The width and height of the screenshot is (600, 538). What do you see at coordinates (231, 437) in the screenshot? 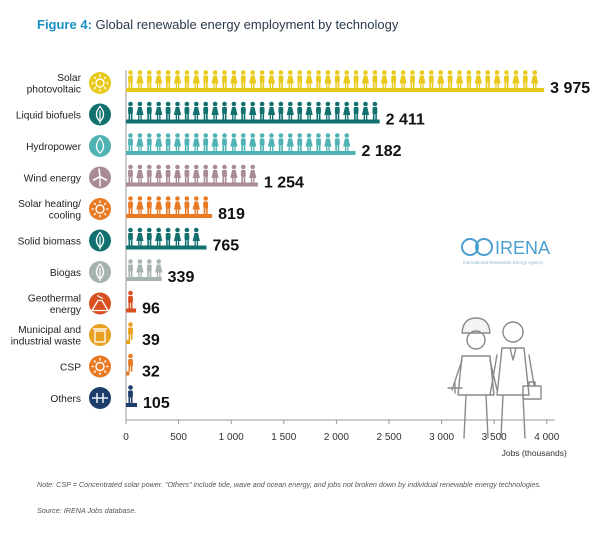
I see `x-tick-label: 1 000` at bounding box center [231, 437].